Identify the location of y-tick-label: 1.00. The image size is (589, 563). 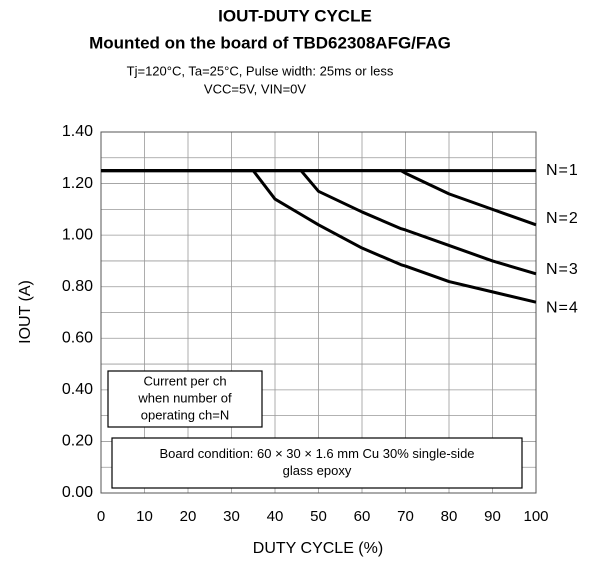
(77, 234).